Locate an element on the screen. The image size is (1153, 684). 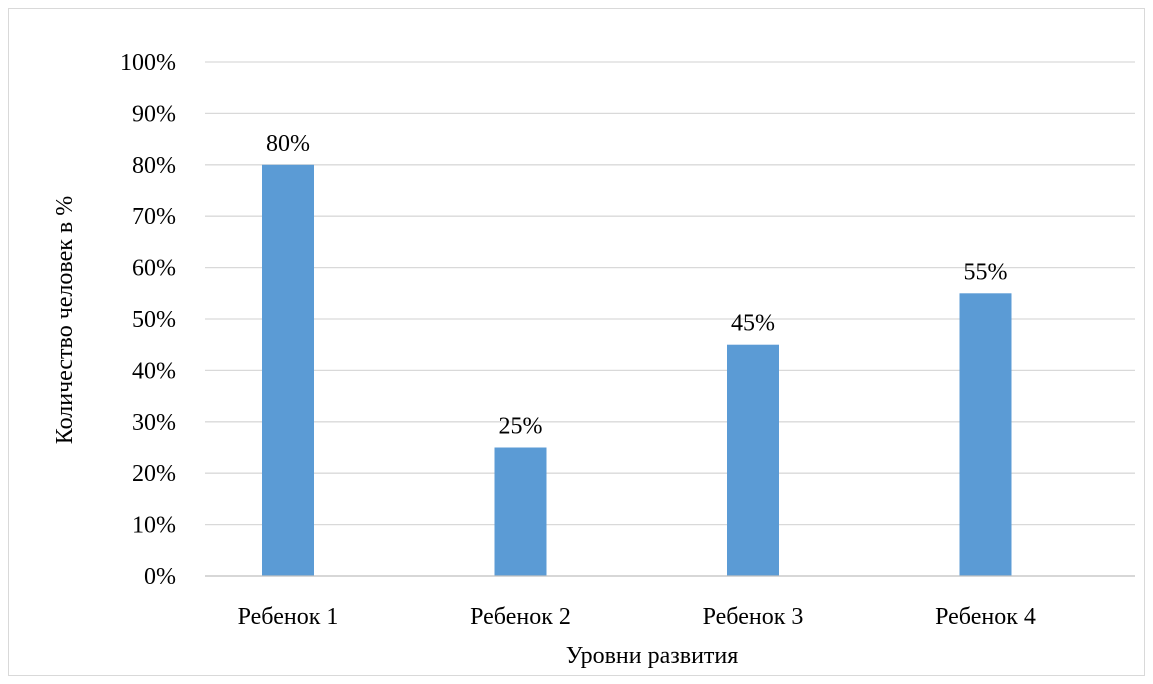
data-label: 25% is located at coordinates (521, 427).